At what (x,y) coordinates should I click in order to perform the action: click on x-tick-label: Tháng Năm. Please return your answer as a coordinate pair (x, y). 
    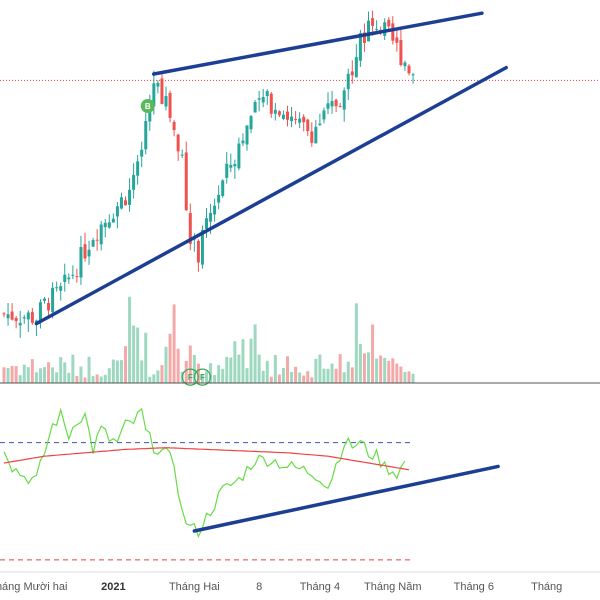
    Looking at the image, I should click on (392, 587).